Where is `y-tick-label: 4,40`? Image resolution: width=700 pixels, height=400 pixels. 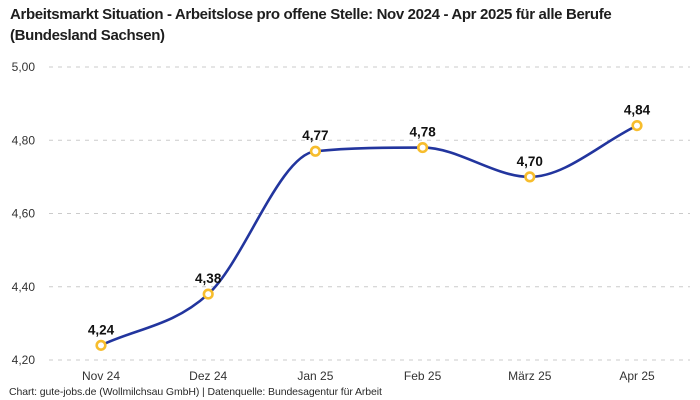
y-tick-label: 4,40 is located at coordinates (24, 287).